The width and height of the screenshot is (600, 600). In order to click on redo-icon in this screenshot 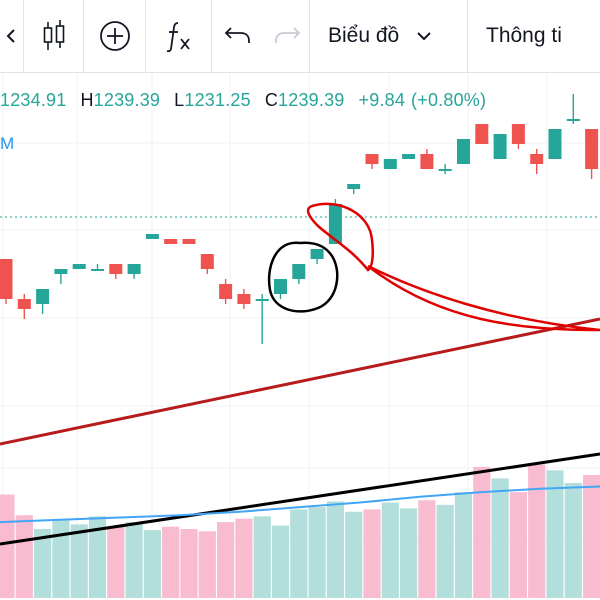, I will do `click(287, 35)`.